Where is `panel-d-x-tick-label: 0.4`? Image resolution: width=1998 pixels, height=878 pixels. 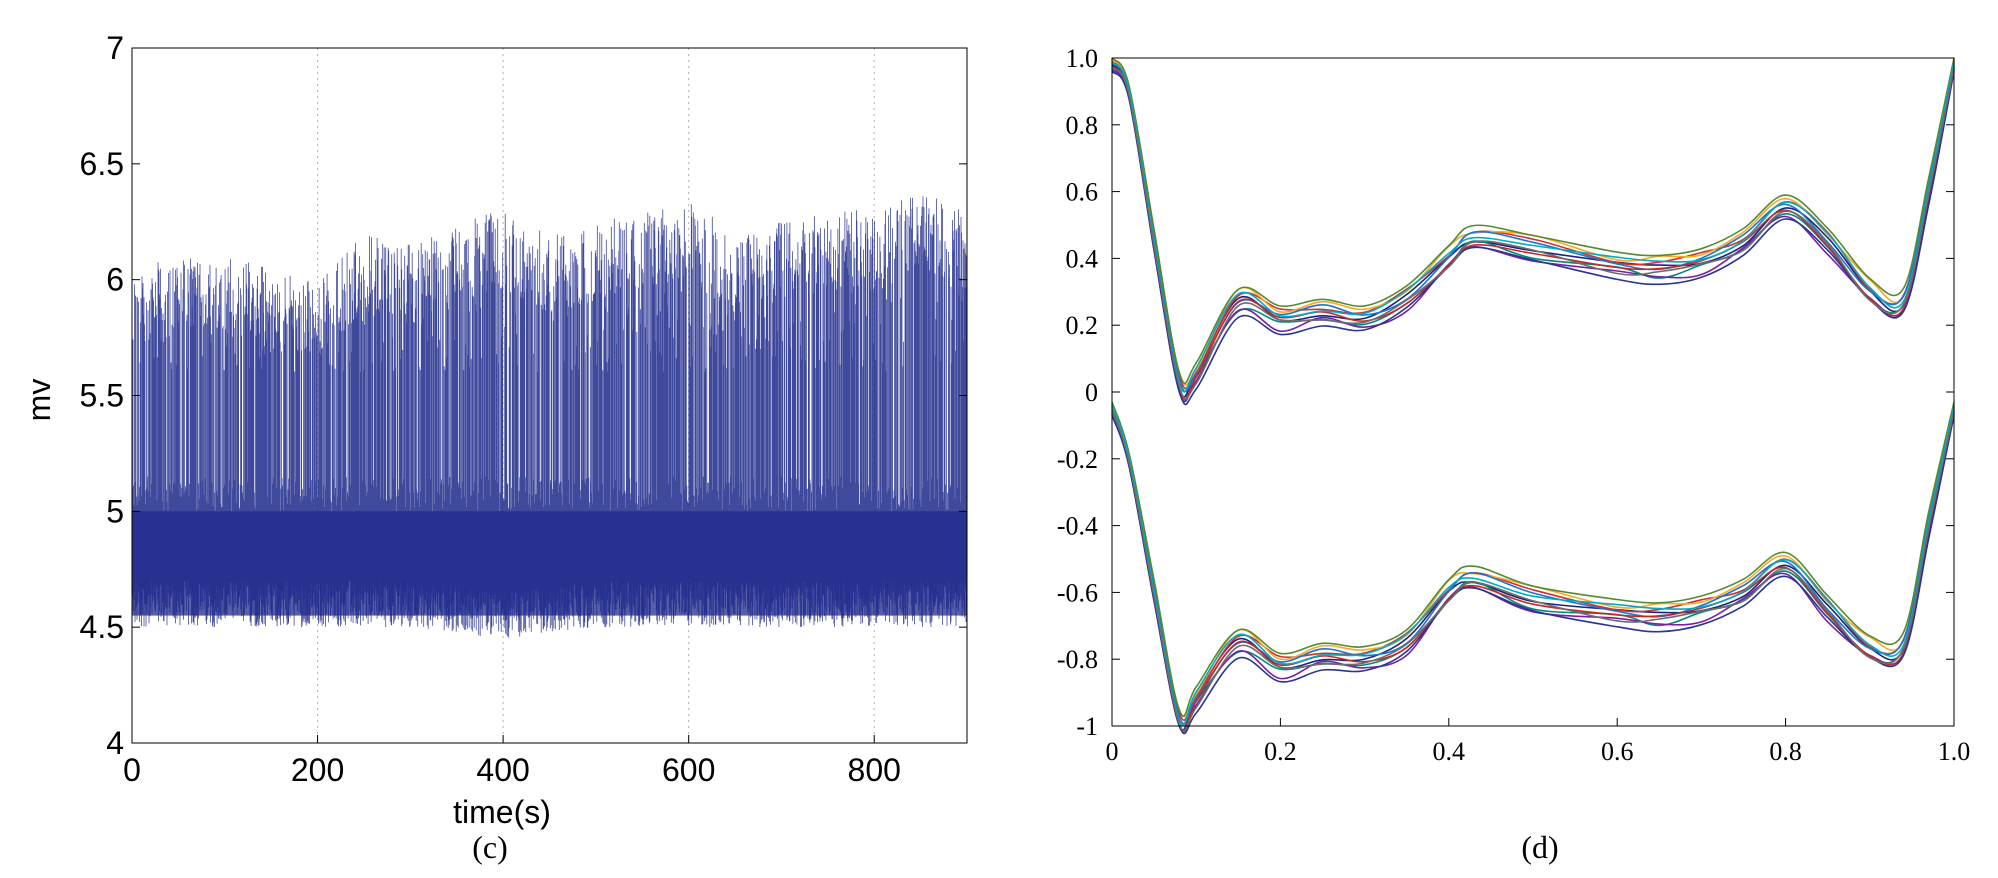 panel-d-x-tick-label: 0.4 is located at coordinates (1449, 751).